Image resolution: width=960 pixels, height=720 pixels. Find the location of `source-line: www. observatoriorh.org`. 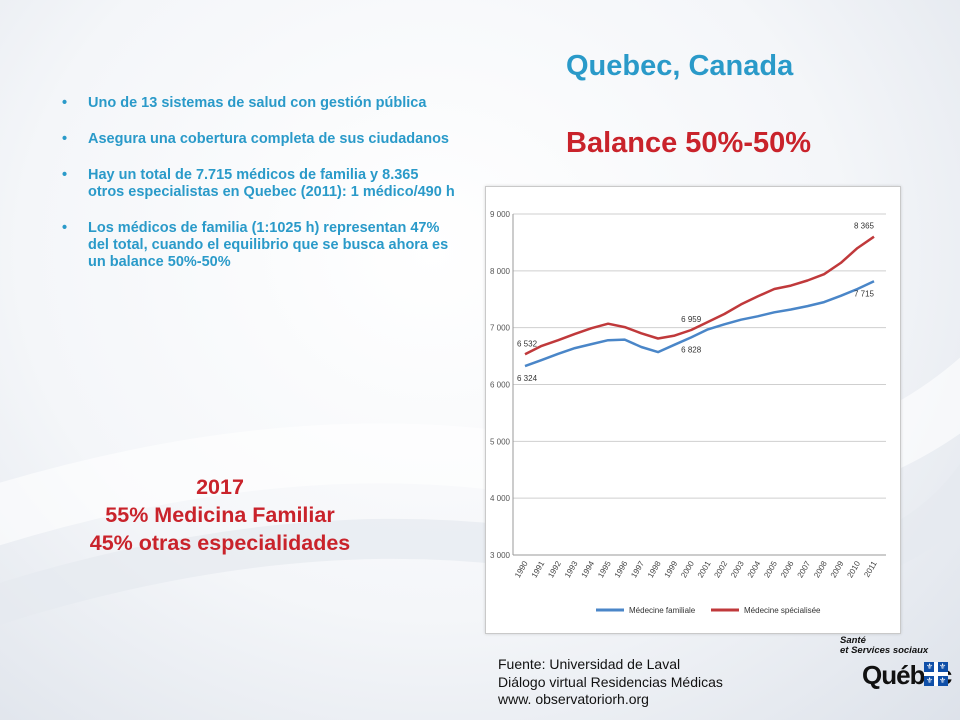

source-line: www. observatoriorh.org is located at coordinates (573, 699).